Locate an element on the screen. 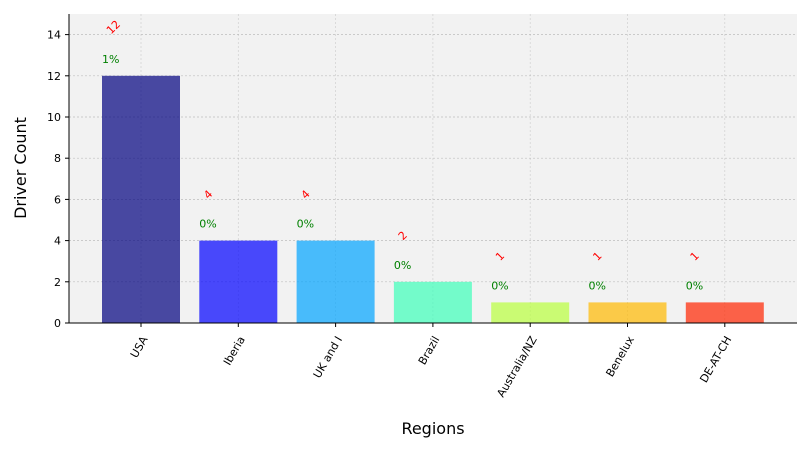  bar-percent-label: 1% is located at coordinates (110, 59).